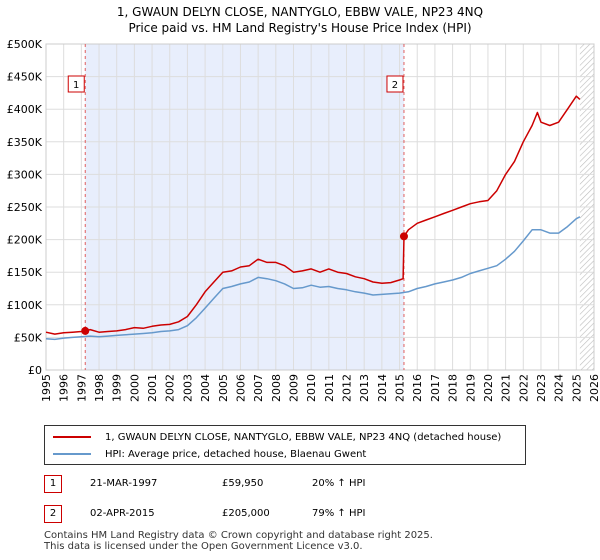 The height and width of the screenshot is (560, 600). I want to click on x-tick-label: 1998, so click(99, 388).